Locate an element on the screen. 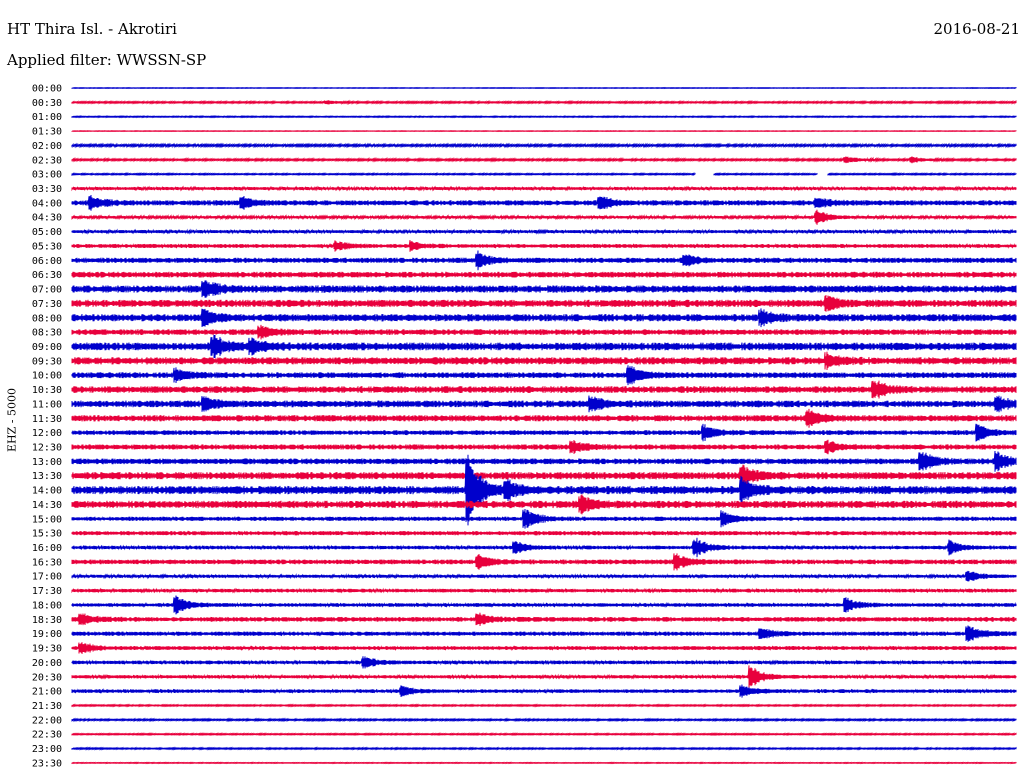  time-tick-label: 13:30 is located at coordinates (47, 476).